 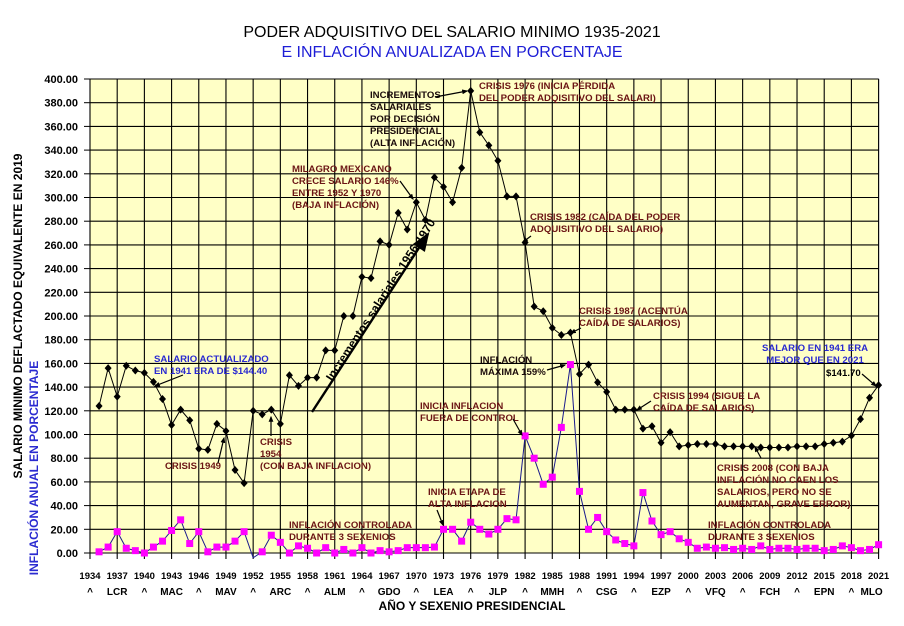 I want to click on annotation-line: 1954, so click(x=271, y=454).